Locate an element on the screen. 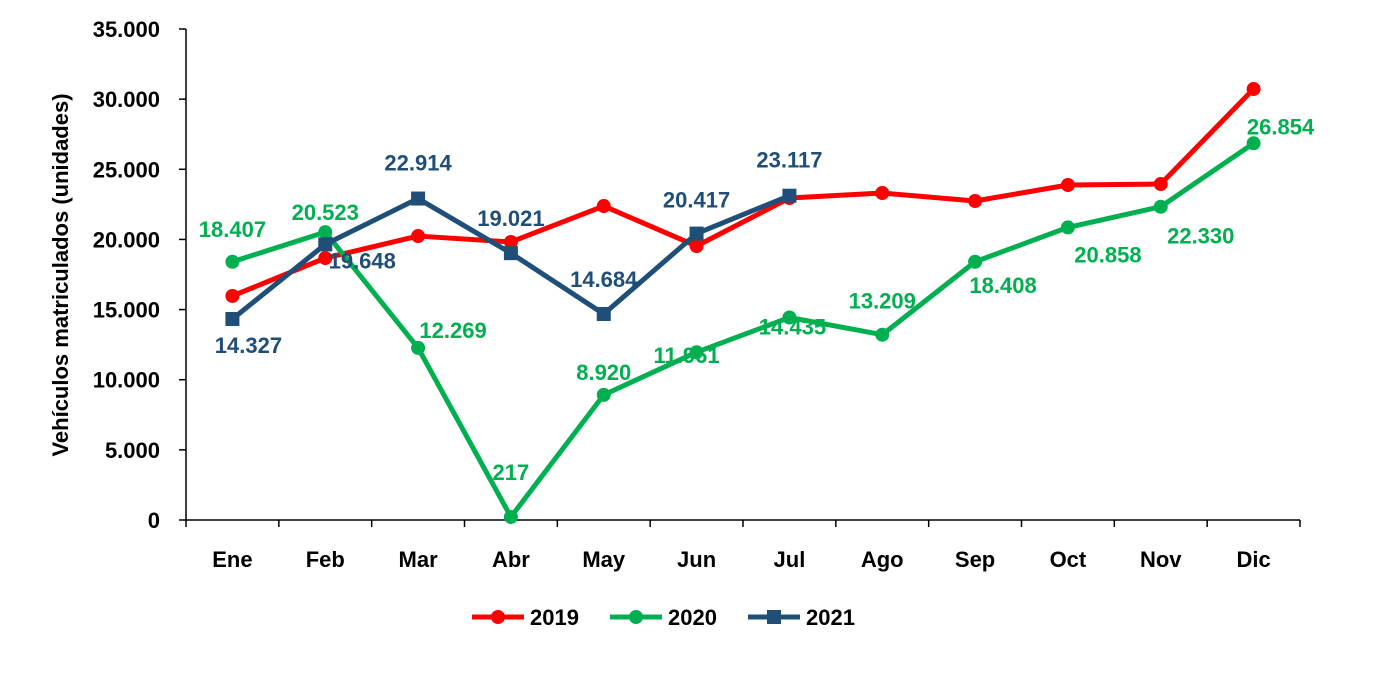  legend-label-2021: 2021 is located at coordinates (830, 617).